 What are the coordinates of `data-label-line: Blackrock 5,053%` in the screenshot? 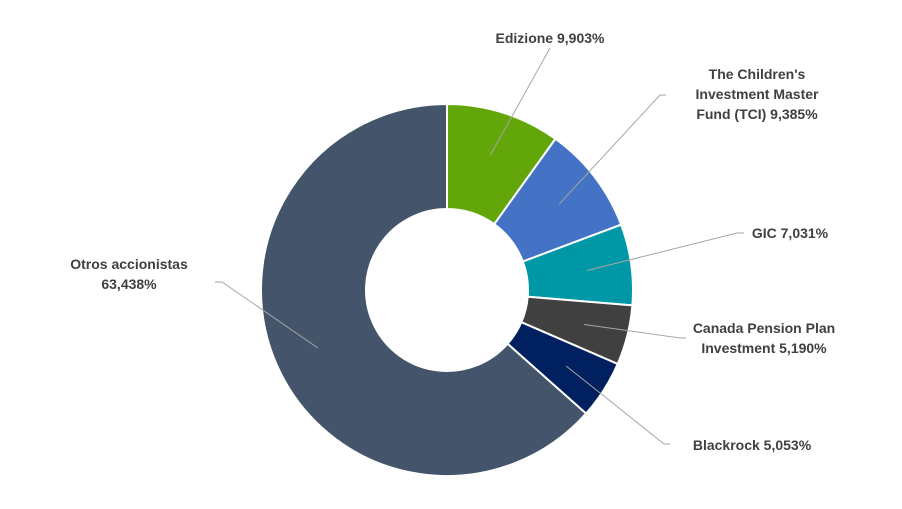 It's located at (752, 445).